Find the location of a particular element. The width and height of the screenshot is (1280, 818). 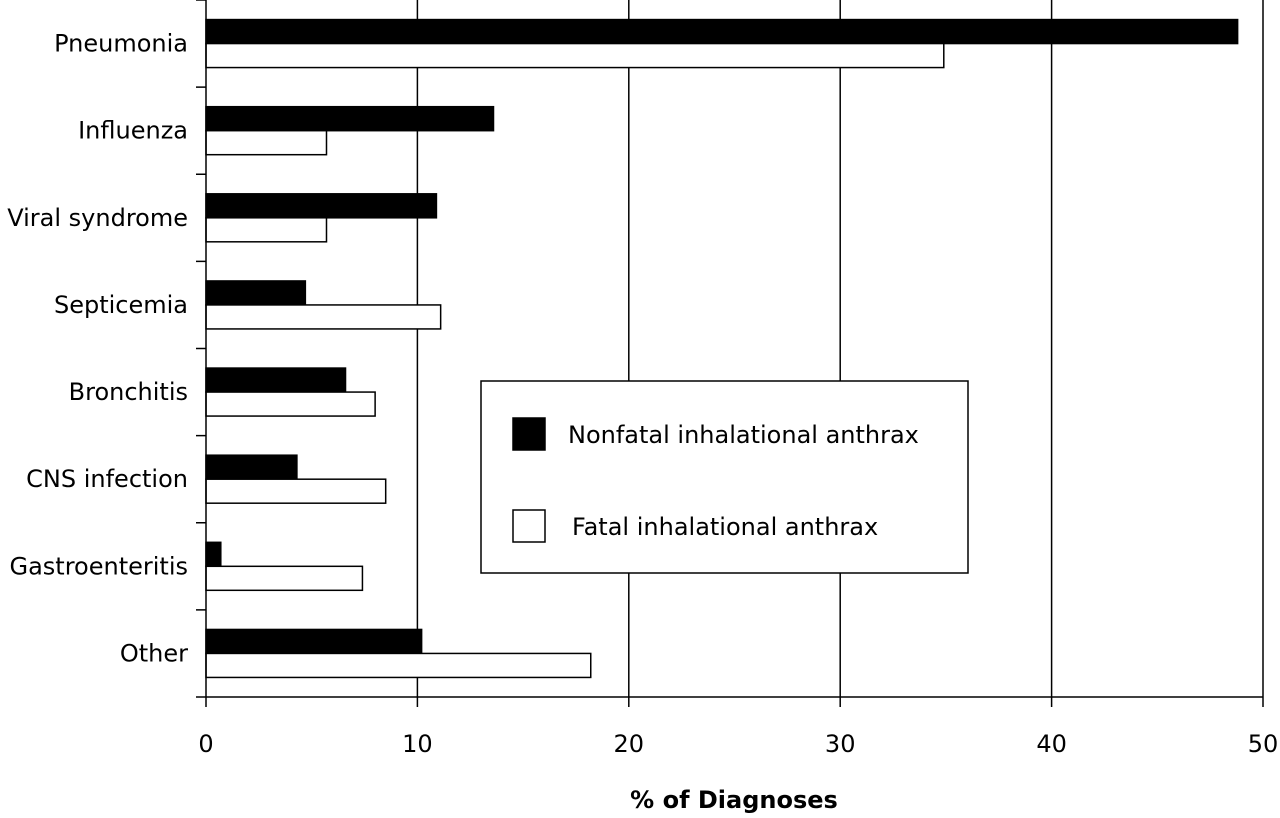

x-axis-title: % of Diagnoses is located at coordinates (734, 800).